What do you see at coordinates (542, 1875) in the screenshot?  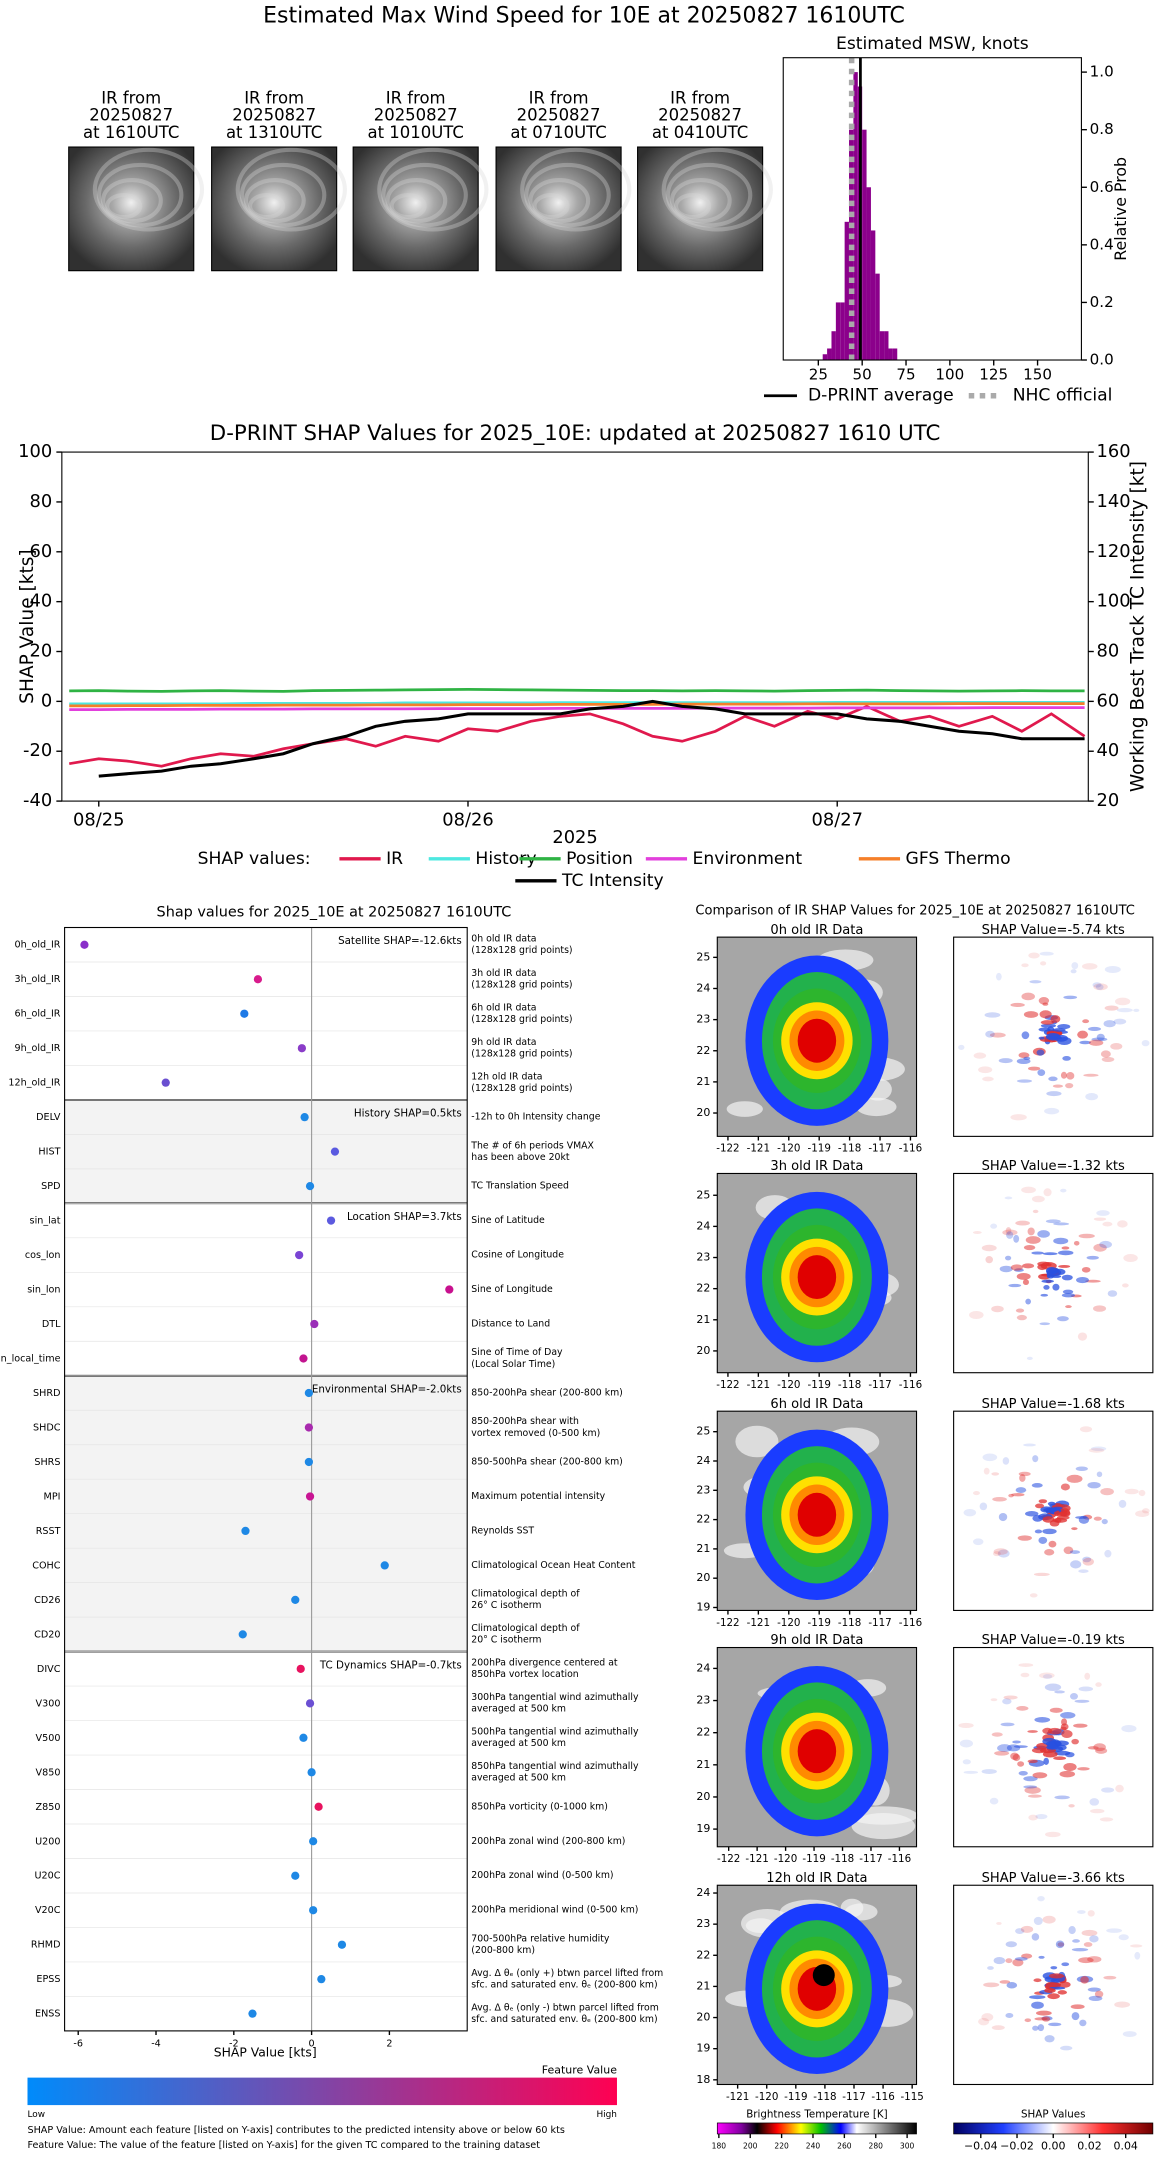 I see `feature-description: 200hPa zonal wind (0-500 km)` at bounding box center [542, 1875].